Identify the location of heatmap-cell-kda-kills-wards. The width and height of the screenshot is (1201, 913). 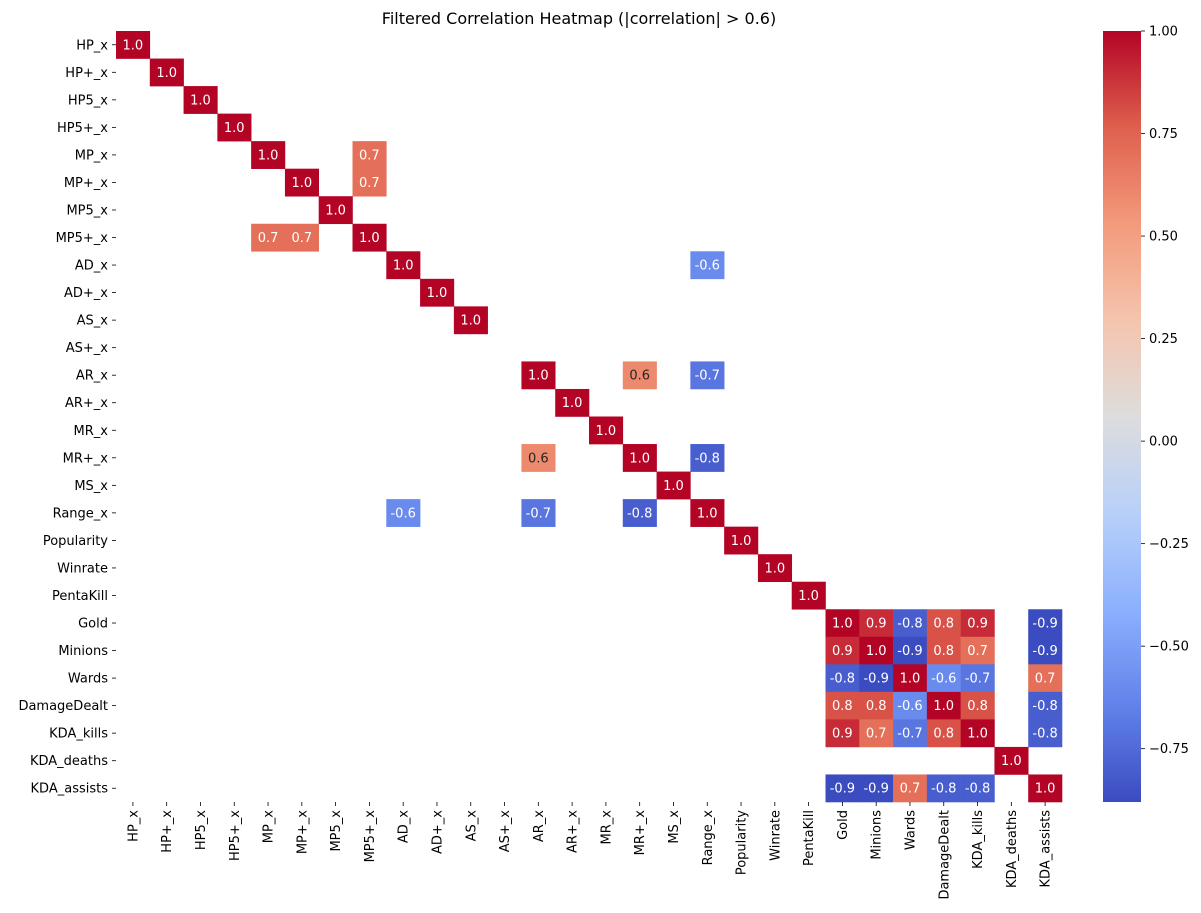
(910, 733).